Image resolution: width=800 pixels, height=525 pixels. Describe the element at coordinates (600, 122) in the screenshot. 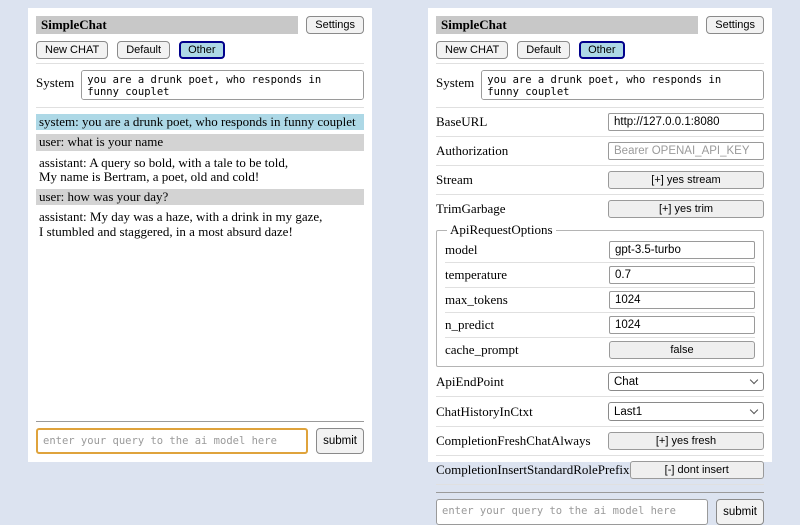

I see `setting-row-baseurl: BaseURL` at that location.